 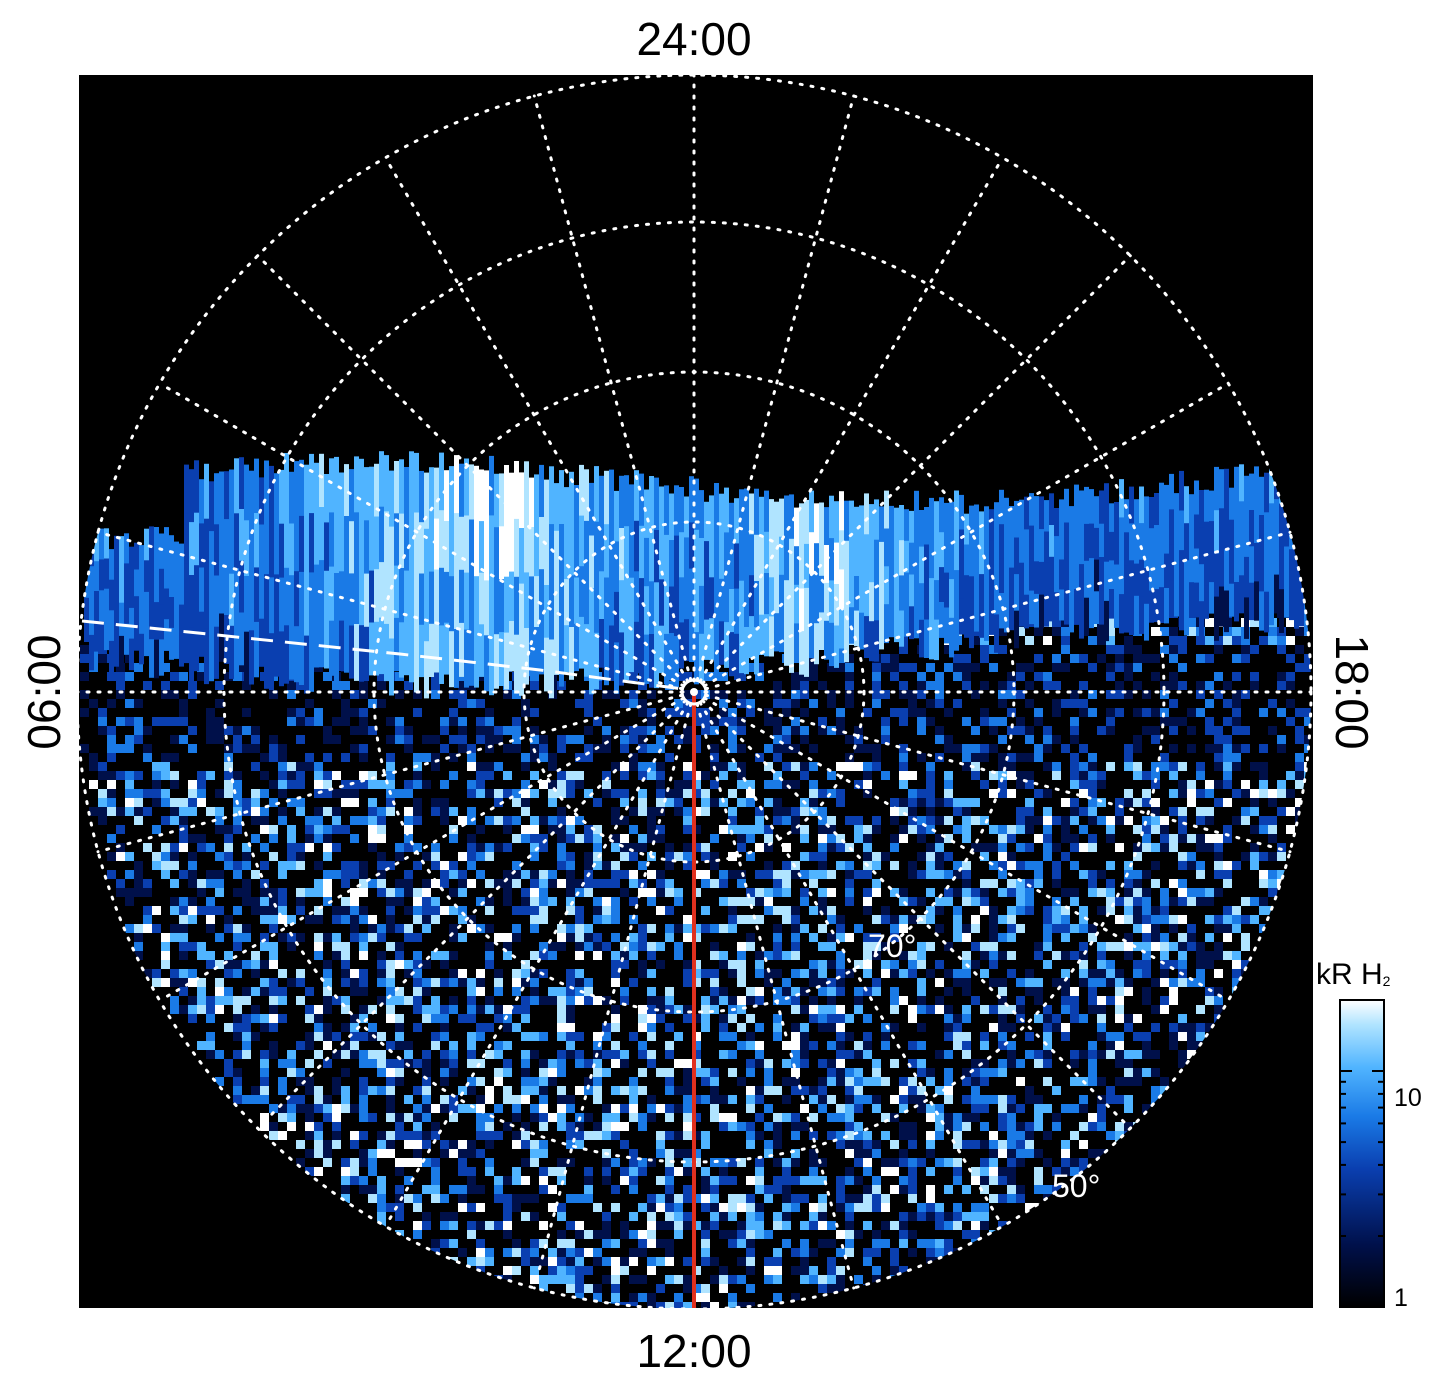 I want to click on colorbar-title: kR H2, so click(x=1353, y=975).